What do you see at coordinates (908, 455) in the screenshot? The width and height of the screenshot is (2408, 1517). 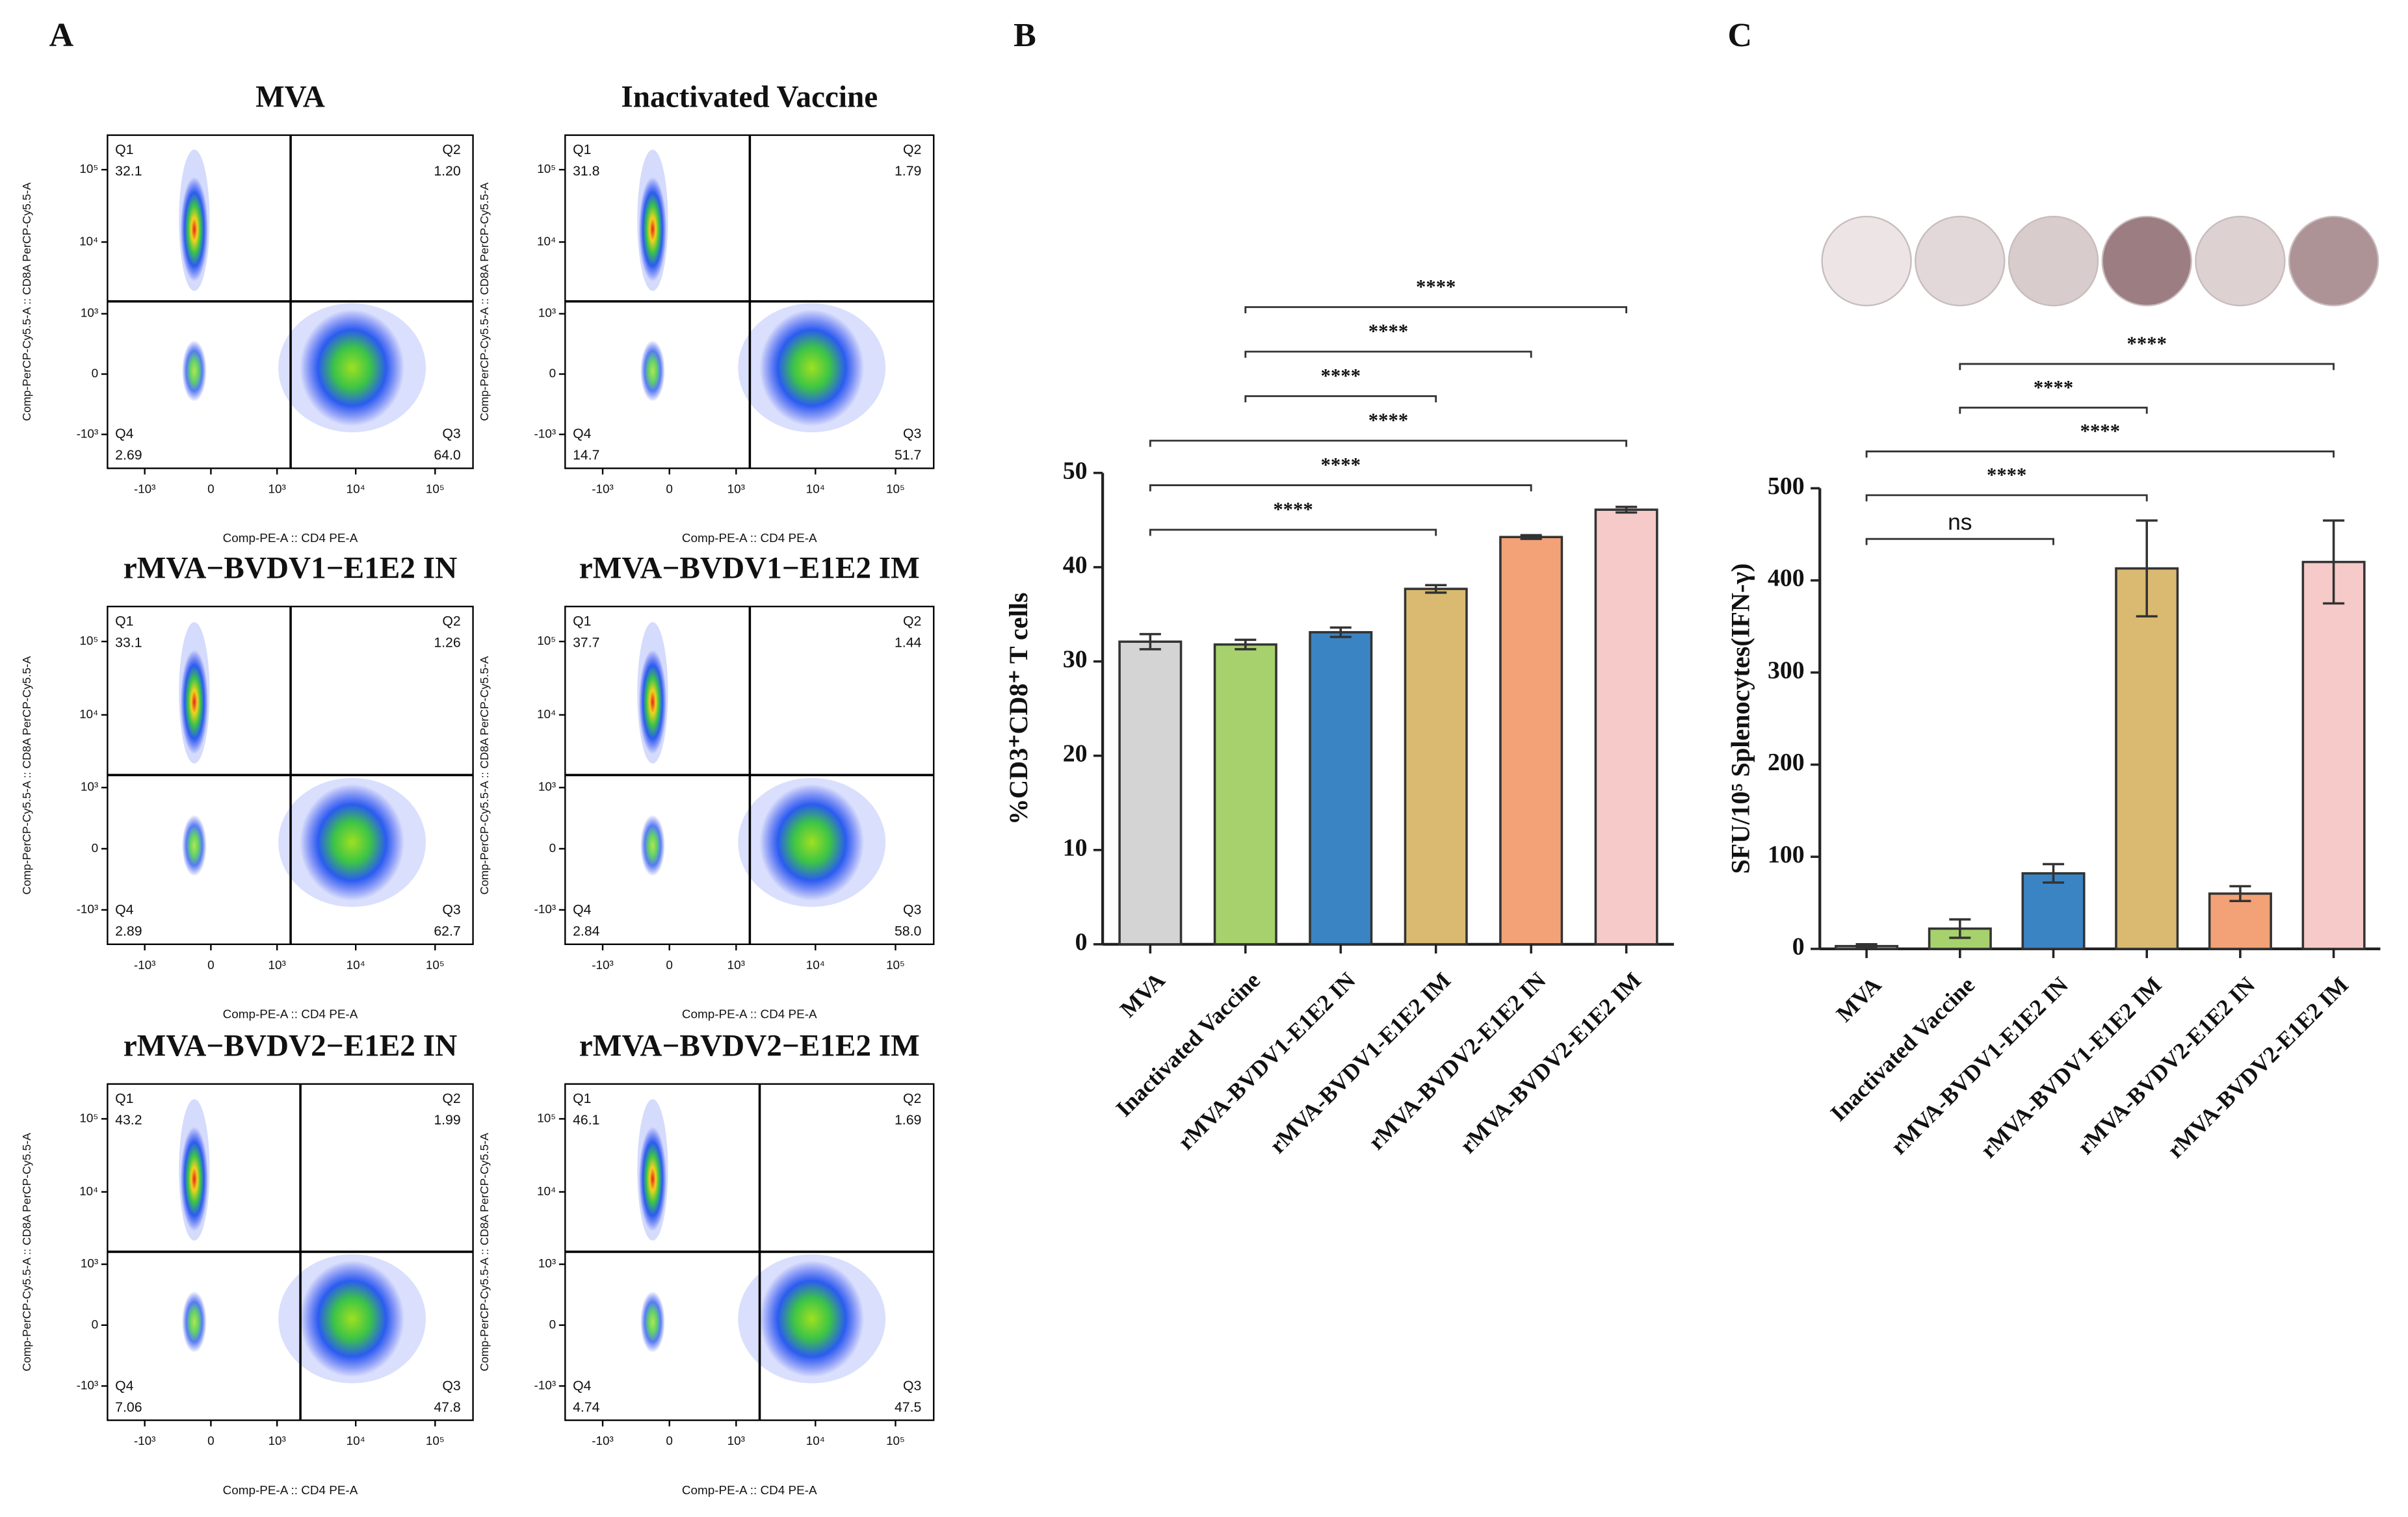 I see `quadrant-value: 51.7` at bounding box center [908, 455].